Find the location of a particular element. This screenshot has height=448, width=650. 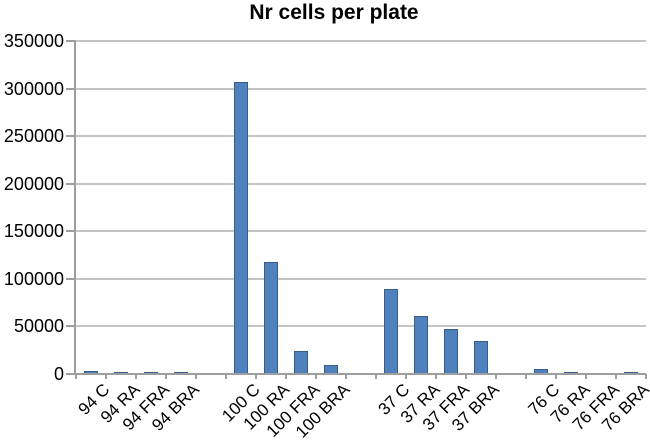

bar-94-c is located at coordinates (91, 372).